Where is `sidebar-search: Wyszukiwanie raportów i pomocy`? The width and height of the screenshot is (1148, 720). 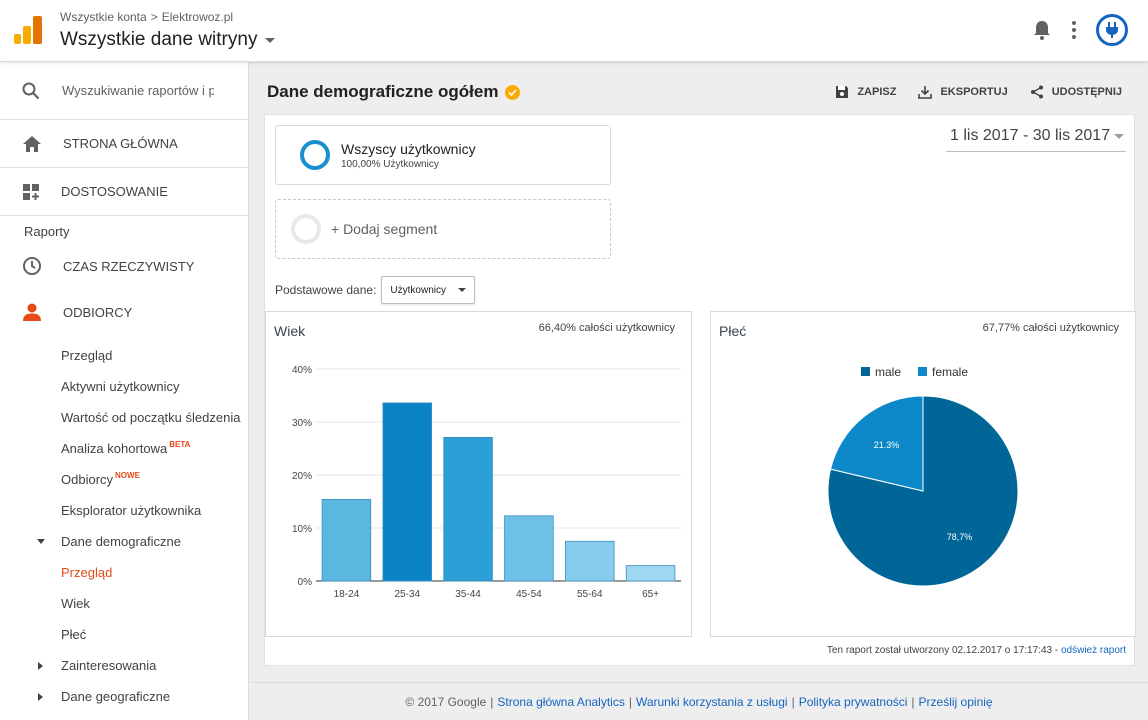
sidebar-search: Wyszukiwanie raportów i pomocy is located at coordinates (124, 91).